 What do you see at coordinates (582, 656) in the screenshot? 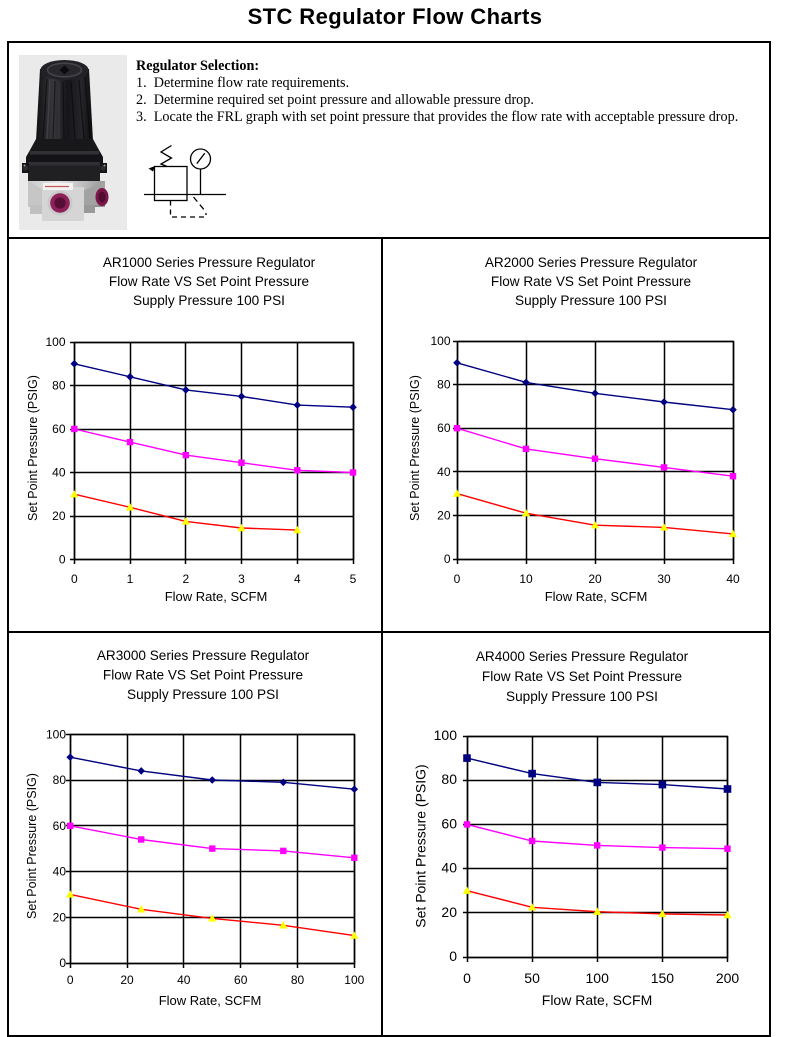
I see `svg-text:AR4000 Series Pressure Regulat: AR4000 Series Pressure Regulator` at bounding box center [582, 656].